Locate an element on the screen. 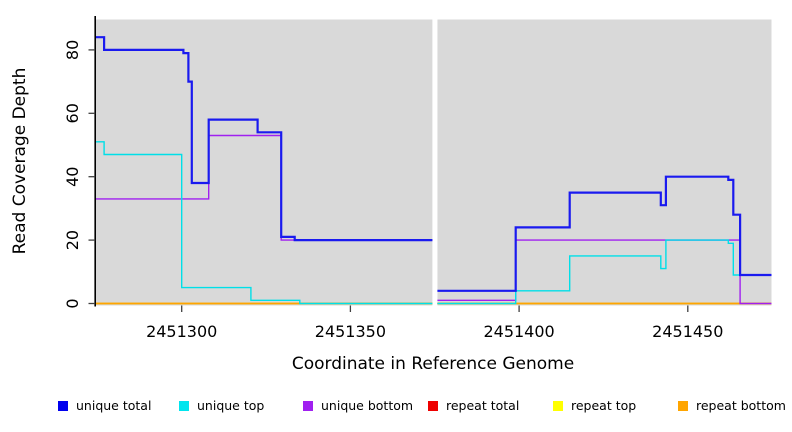 The image size is (792, 432). legend-item-repeat-top: repeat top is located at coordinates (594, 406).